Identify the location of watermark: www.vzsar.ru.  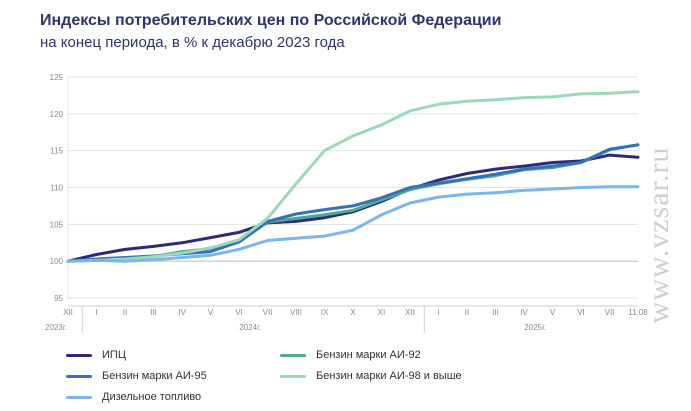
(659, 235).